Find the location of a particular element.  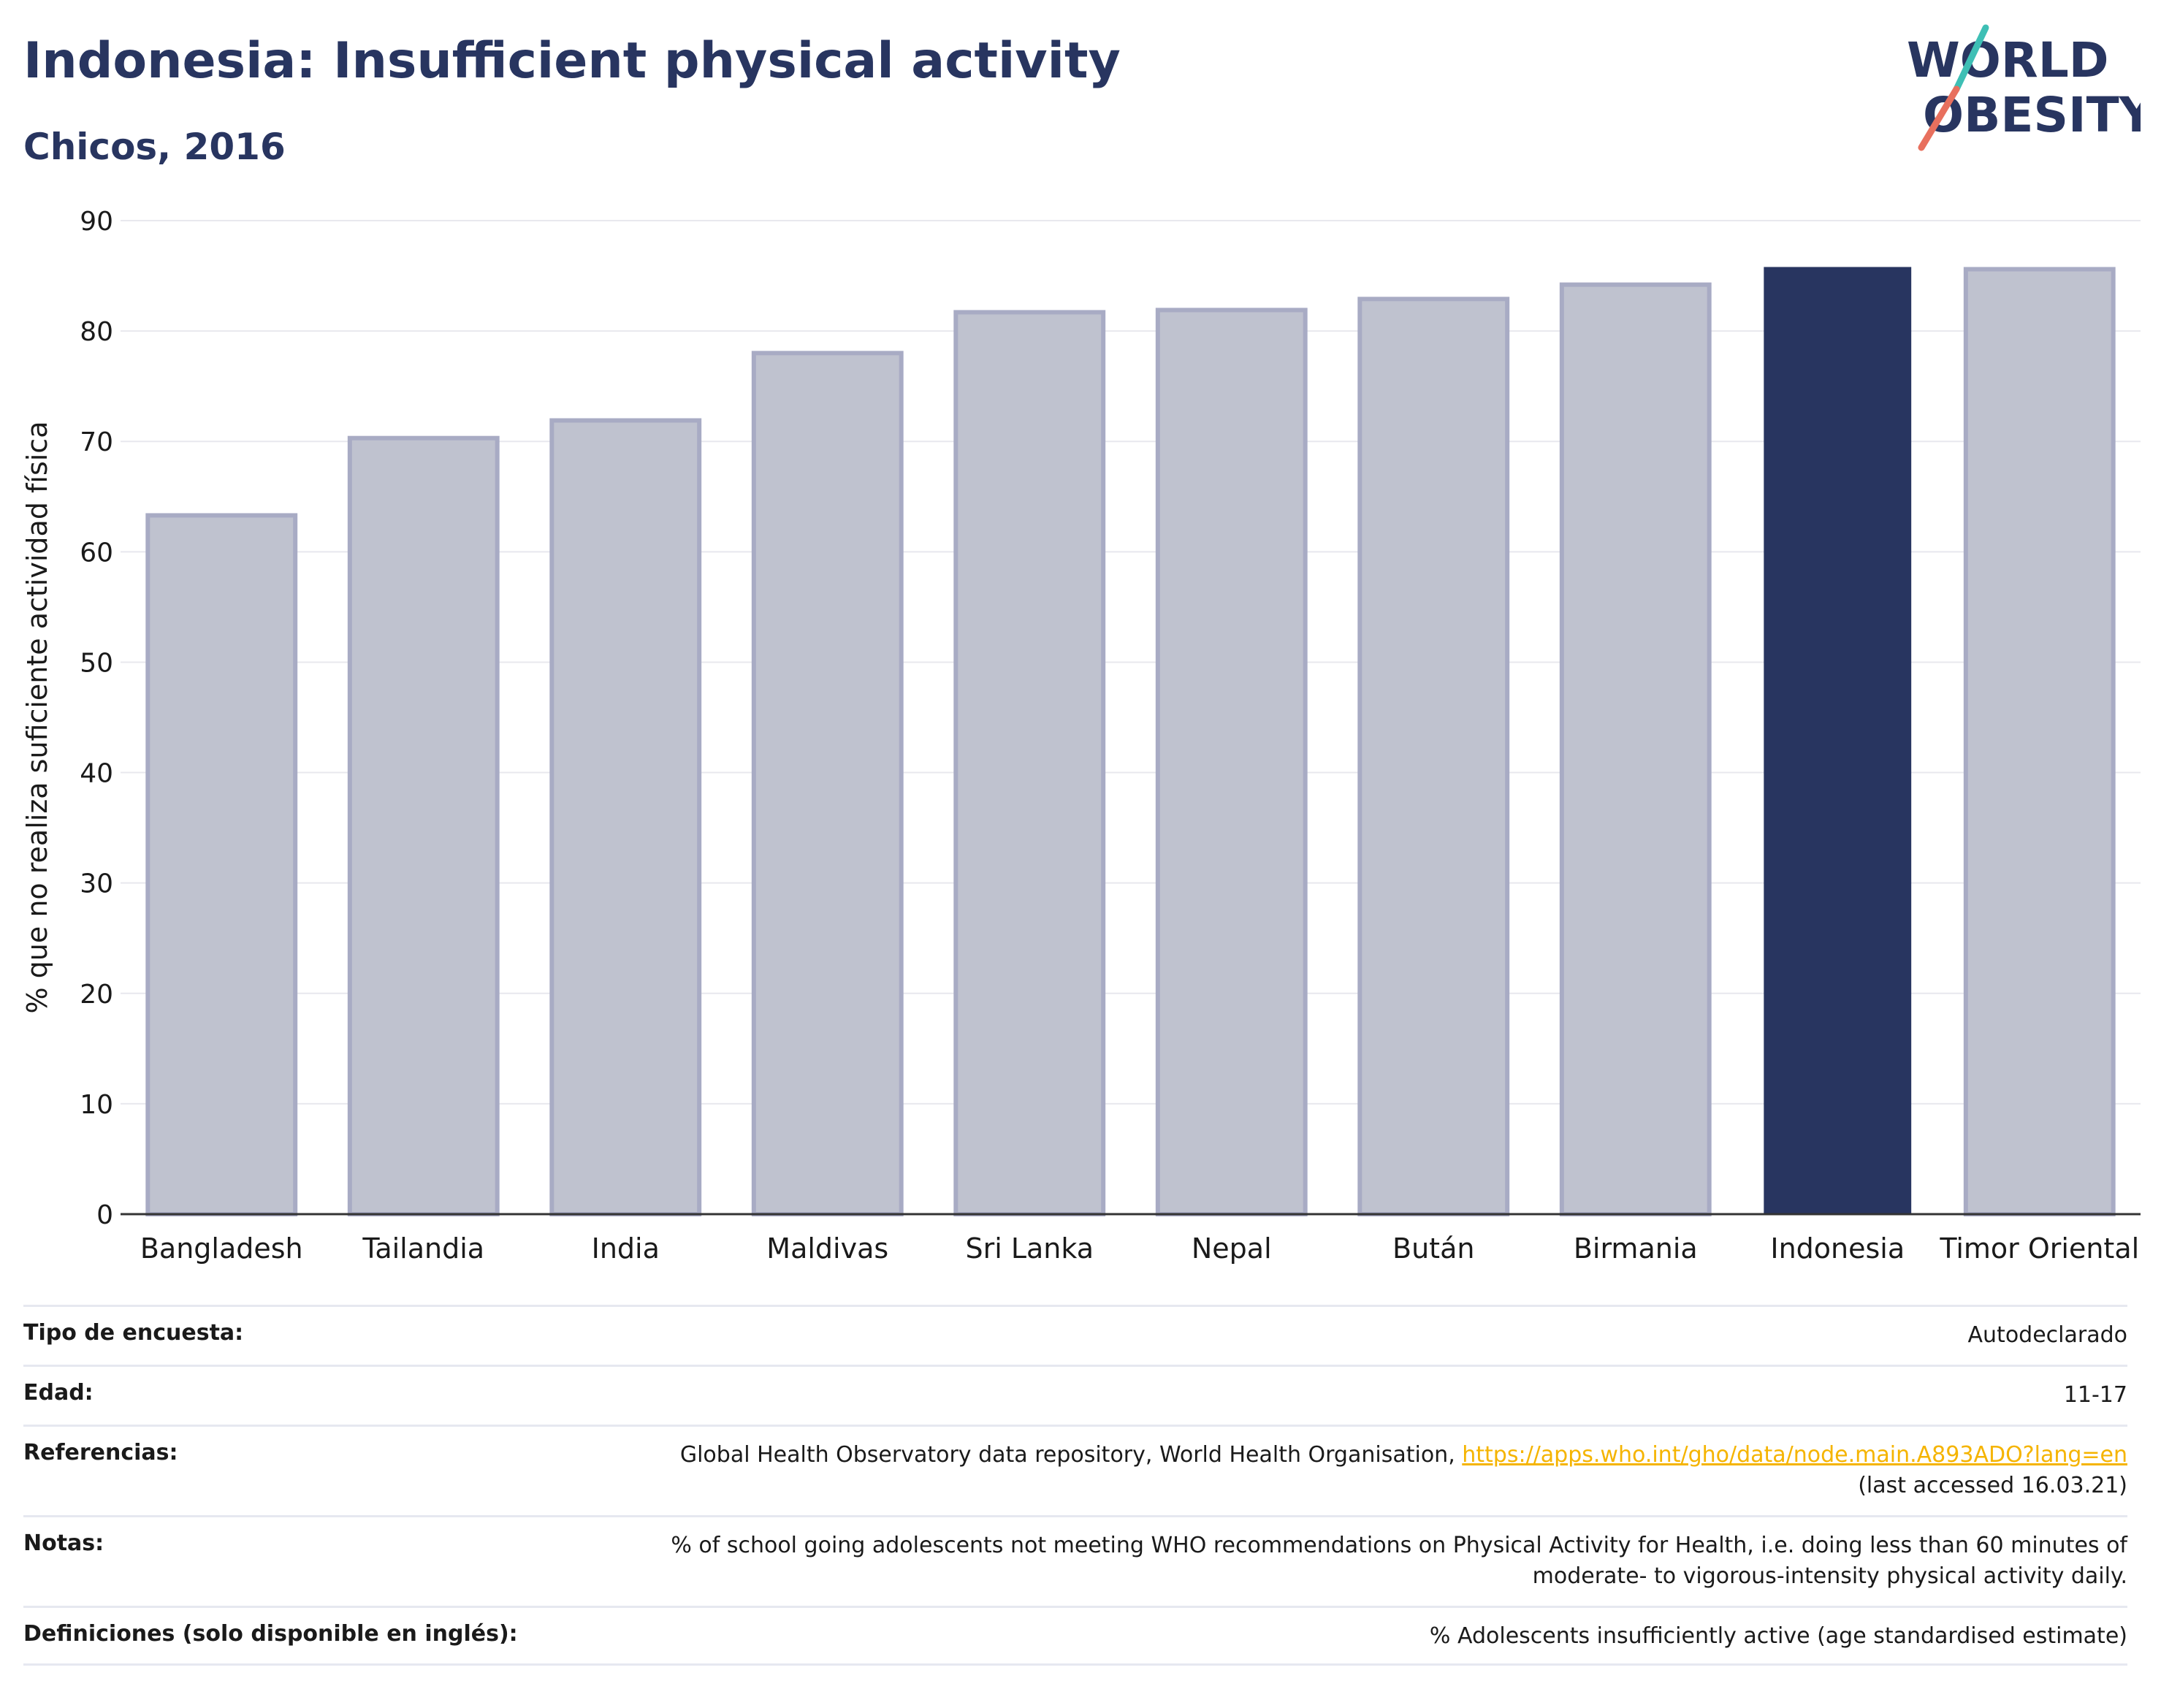

meta-value-line: Autodeclarado is located at coordinates (2048, 1335).